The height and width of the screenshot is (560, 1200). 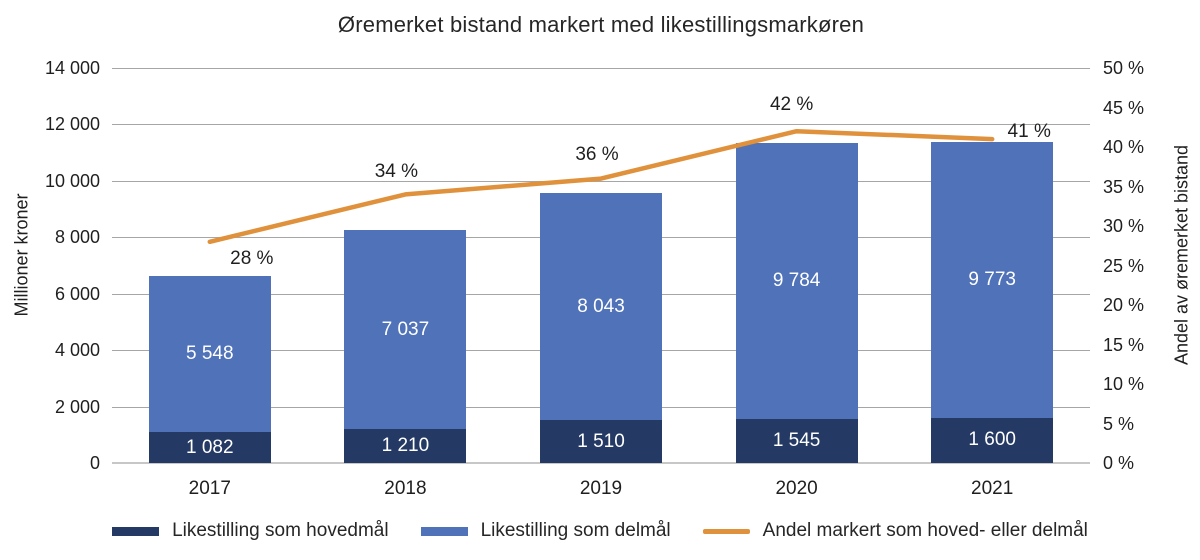 I want to click on legend-item-series2: Andel markert som hoved- eller delmål, so click(x=895, y=531).